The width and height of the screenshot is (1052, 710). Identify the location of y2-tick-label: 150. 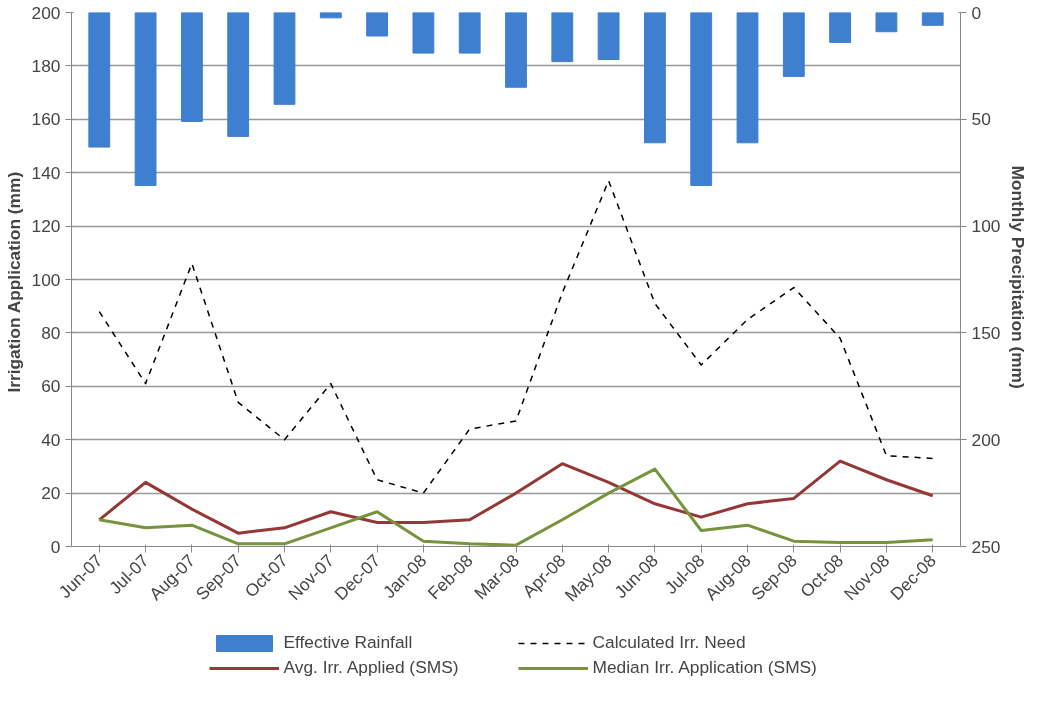
(986, 332).